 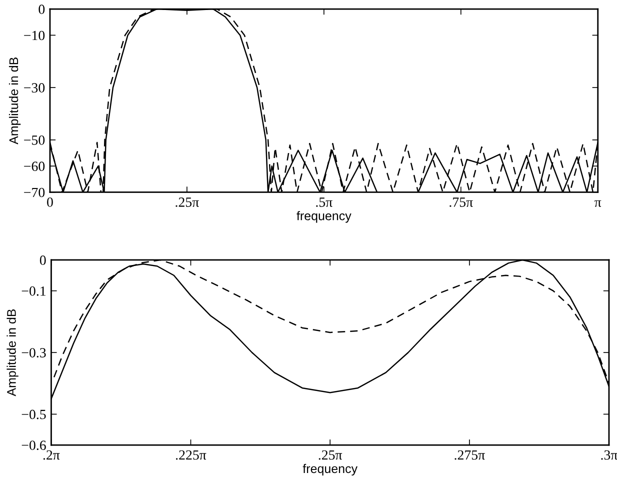 What do you see at coordinates (34, 353) in the screenshot?
I see `y-tick-label: −0.3` at bounding box center [34, 353].